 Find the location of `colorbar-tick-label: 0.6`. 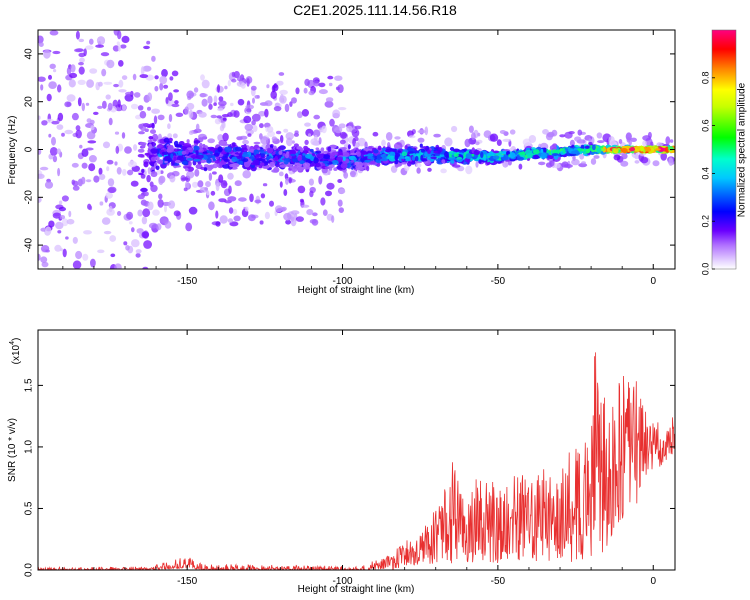

colorbar-tick-label: 0.6 is located at coordinates (705, 125).